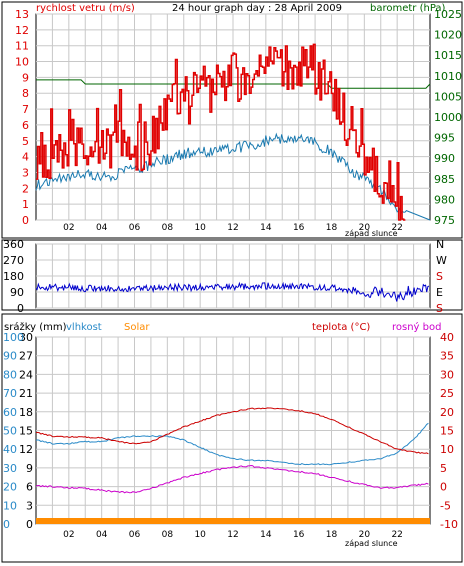 This screenshot has height=566, width=464. What do you see at coordinates (29, 468) in the screenshot?
I see `rain-tick-label: 9` at bounding box center [29, 468].